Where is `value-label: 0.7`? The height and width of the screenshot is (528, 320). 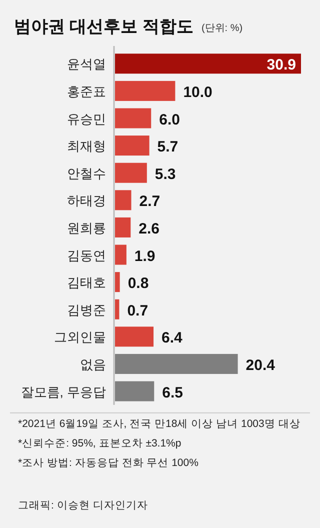
value-label: 0.7 is located at coordinates (137, 311).